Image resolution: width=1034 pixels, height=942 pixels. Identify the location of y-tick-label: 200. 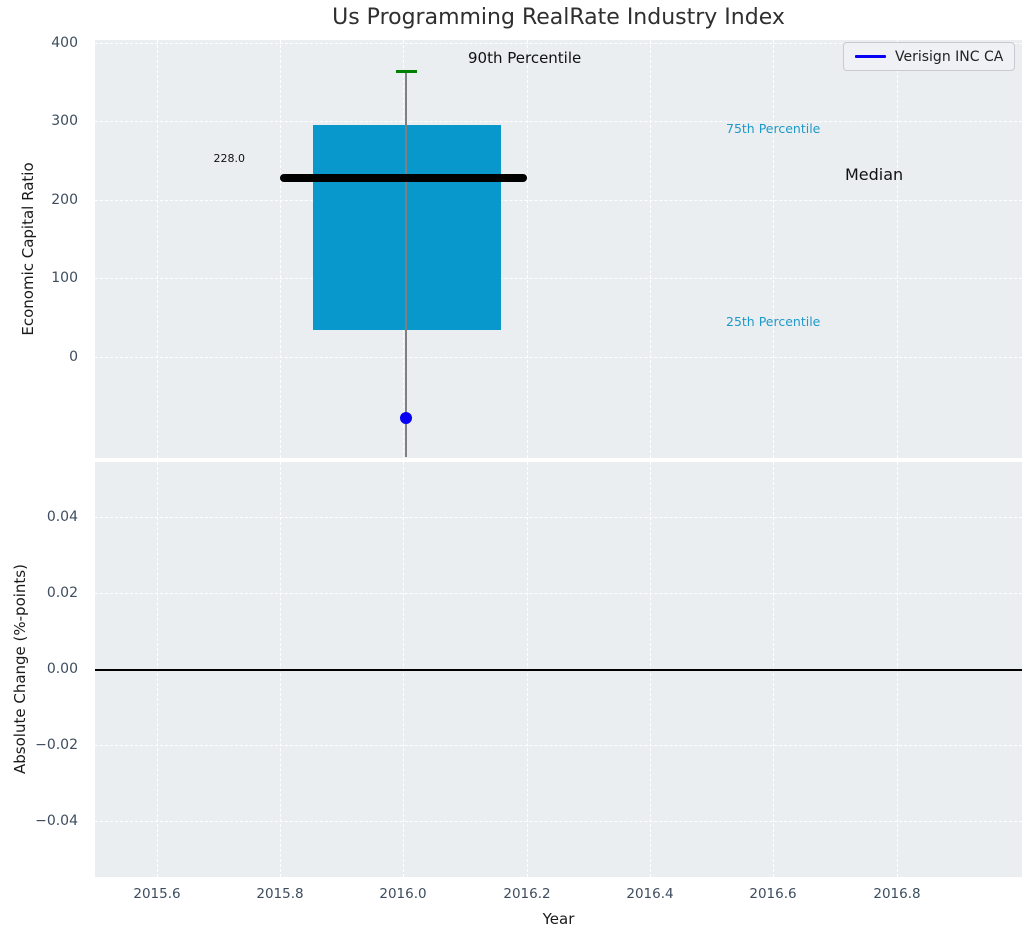
(64, 200).